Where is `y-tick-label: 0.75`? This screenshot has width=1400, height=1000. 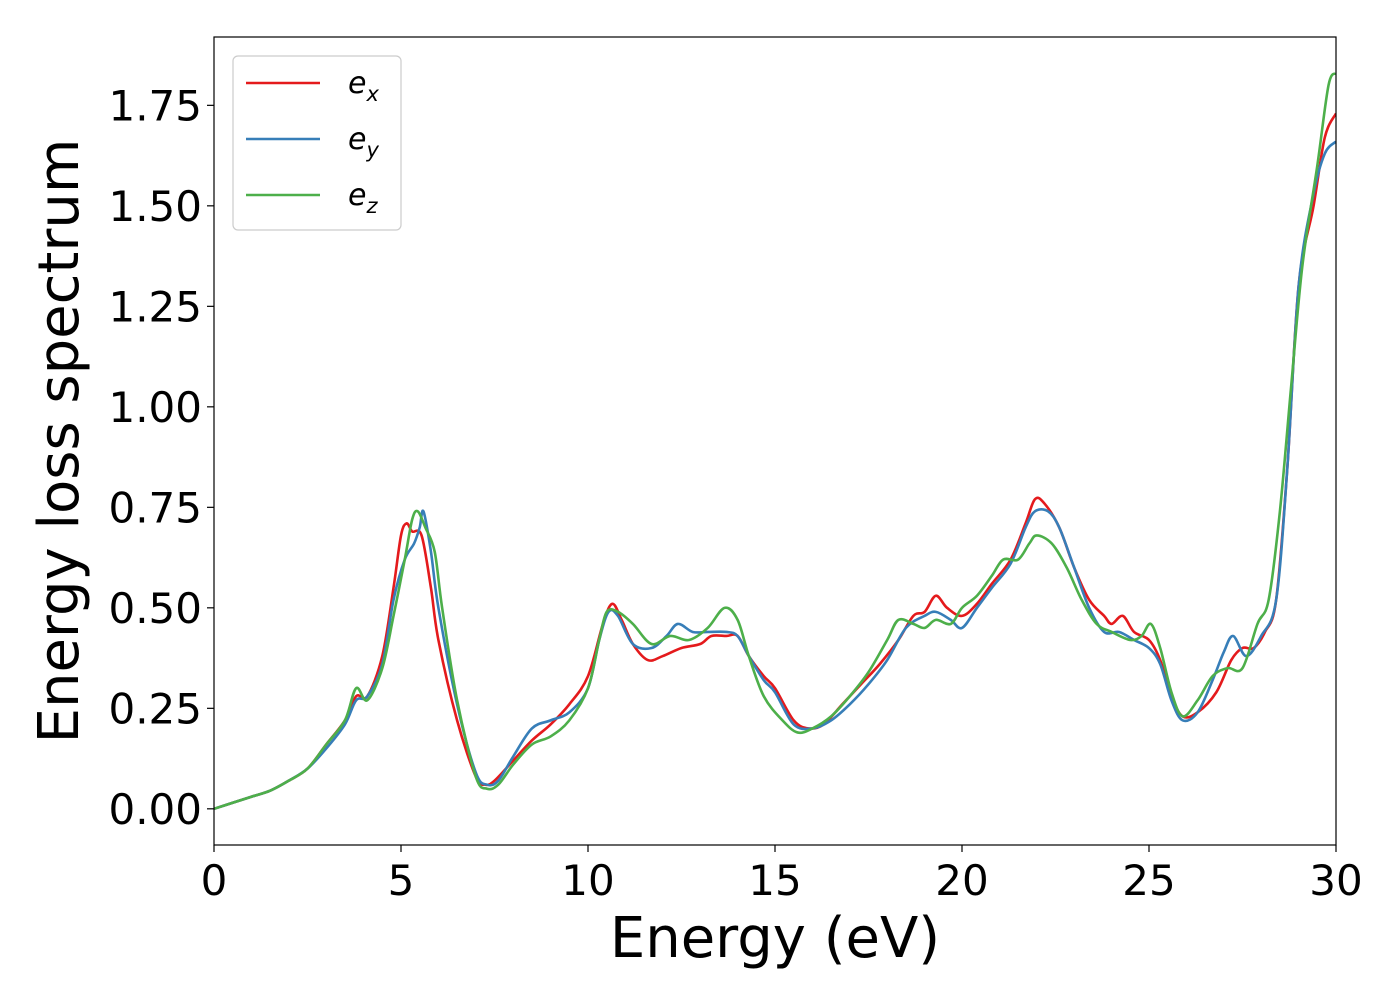 y-tick-label: 0.75 is located at coordinates (155, 507).